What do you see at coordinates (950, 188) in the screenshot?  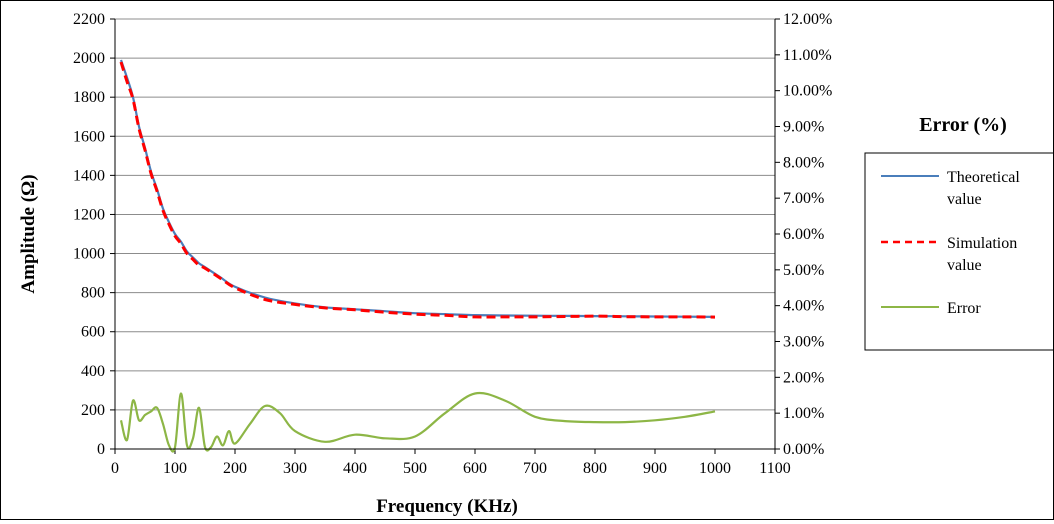 I see `legend-entry-theoretical: Theoretical value` at bounding box center [950, 188].